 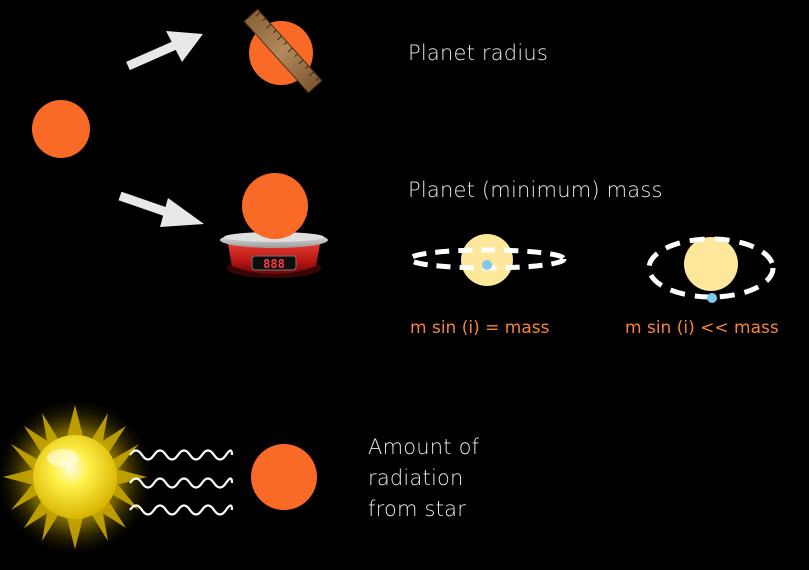 I want to click on radiation-waves-icon, so click(x=181, y=482).